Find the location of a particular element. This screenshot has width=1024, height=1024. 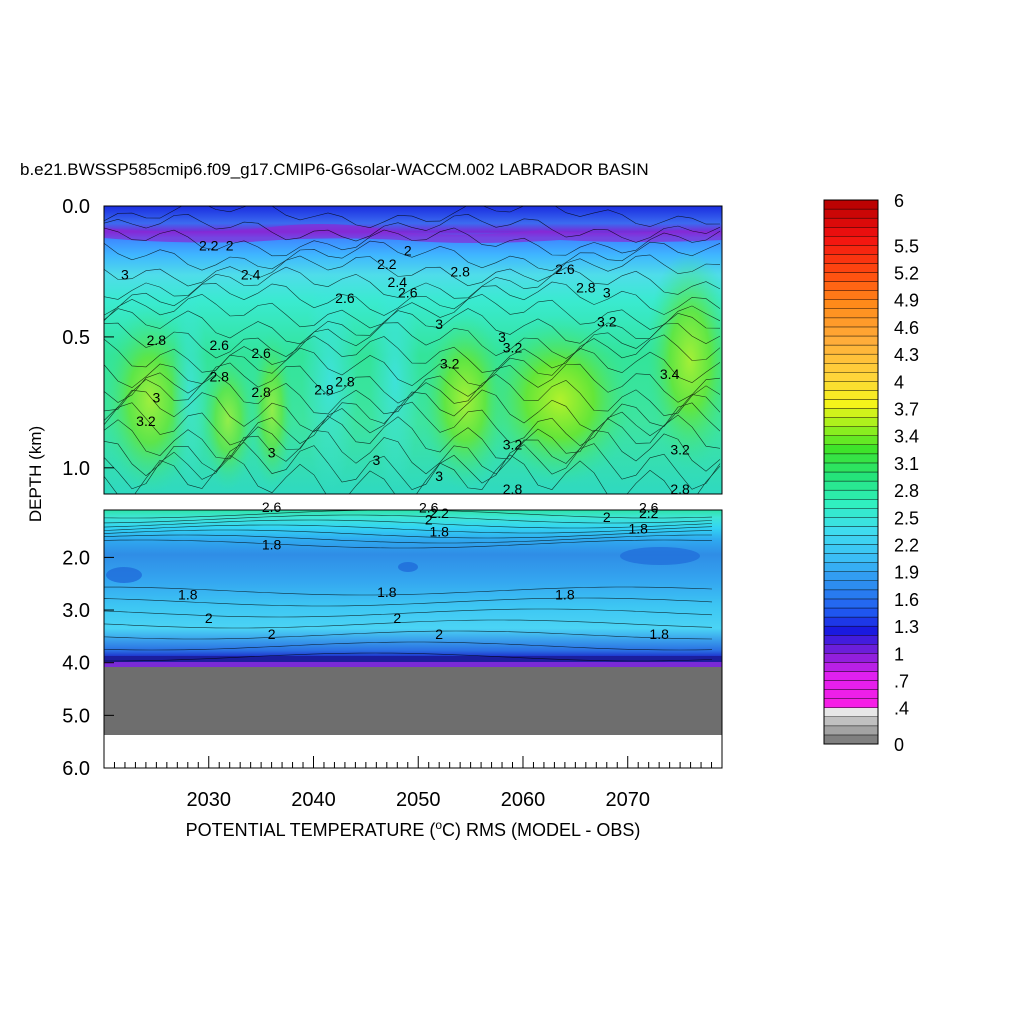

colorbar-label: 2.2 is located at coordinates (906, 546).